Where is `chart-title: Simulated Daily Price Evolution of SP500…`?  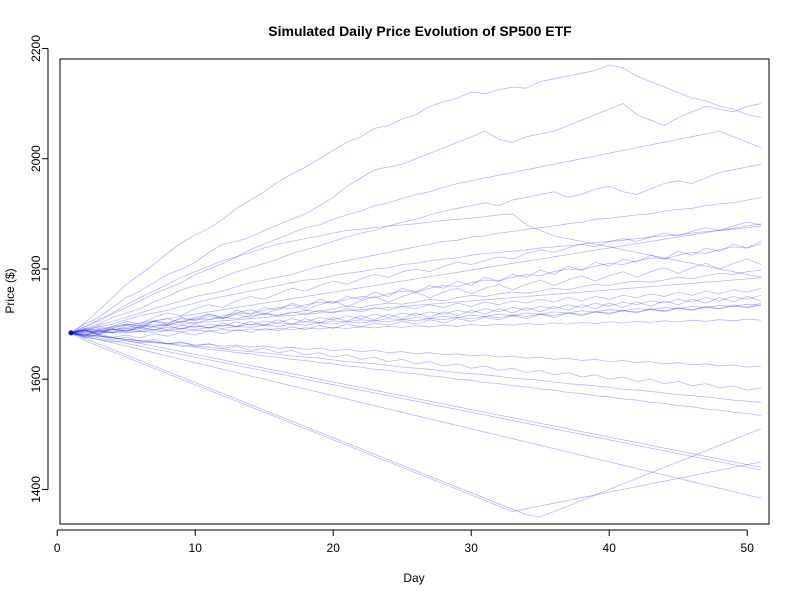 chart-title: Simulated Daily Price Evolution of SP500… is located at coordinates (420, 31).